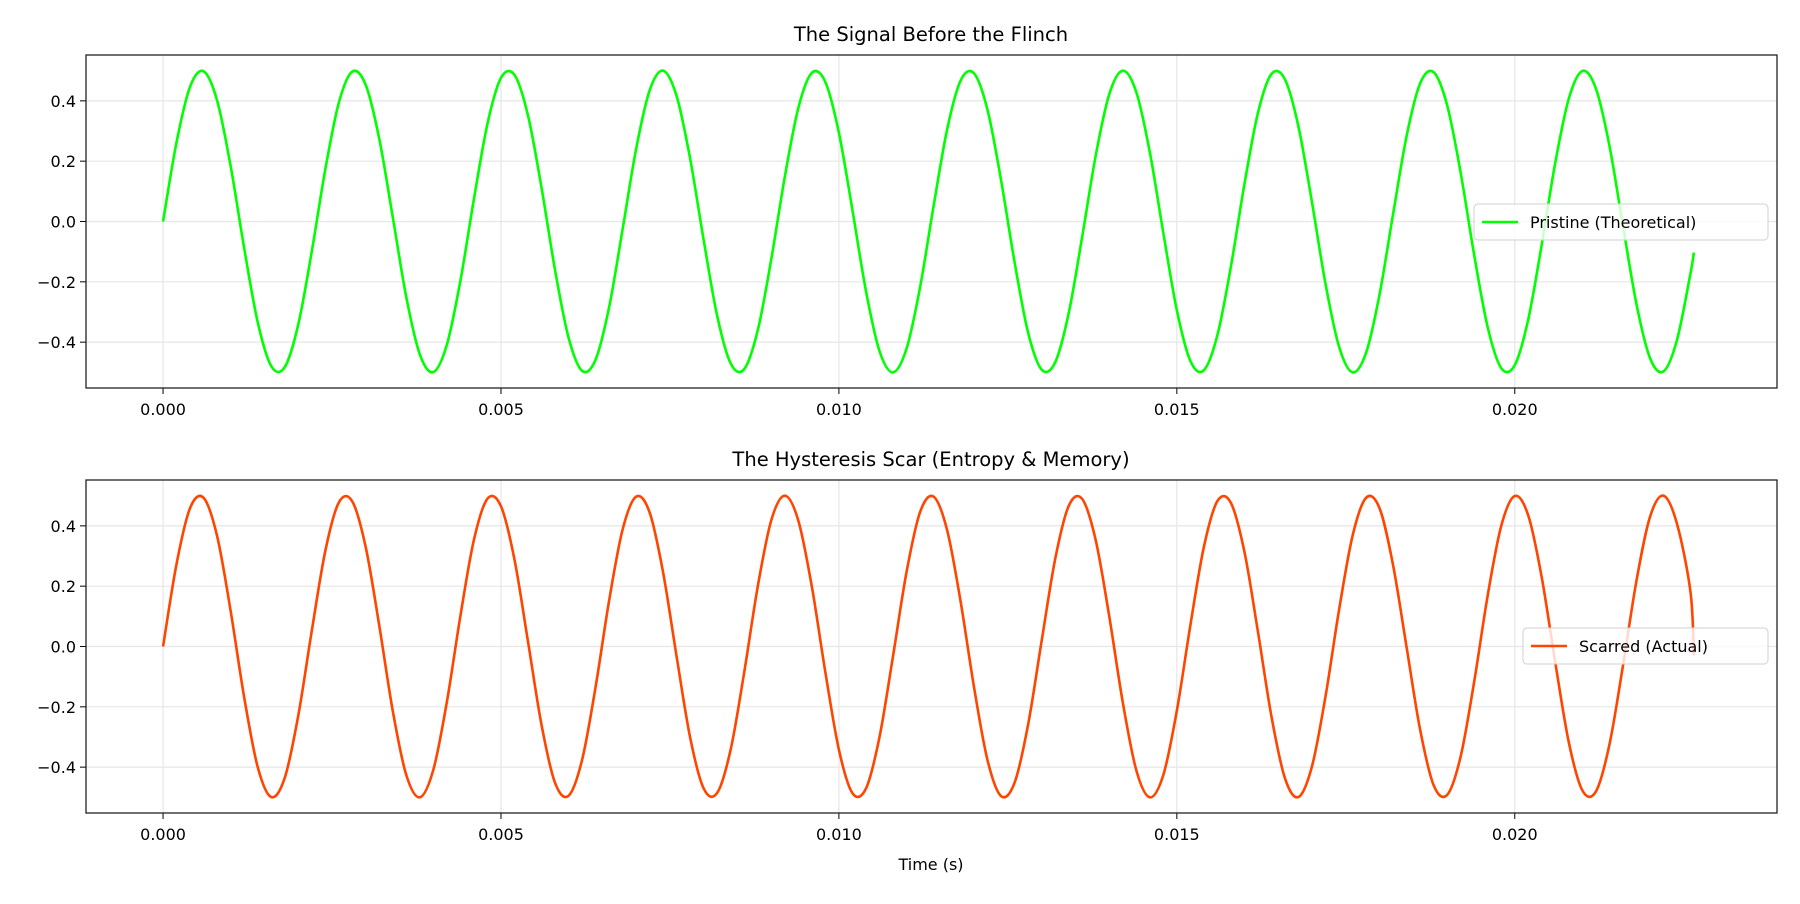 This screenshot has width=1800, height=904. What do you see at coordinates (1613, 222) in the screenshot?
I see `legend-label: Pristine (Theoretical)` at bounding box center [1613, 222].